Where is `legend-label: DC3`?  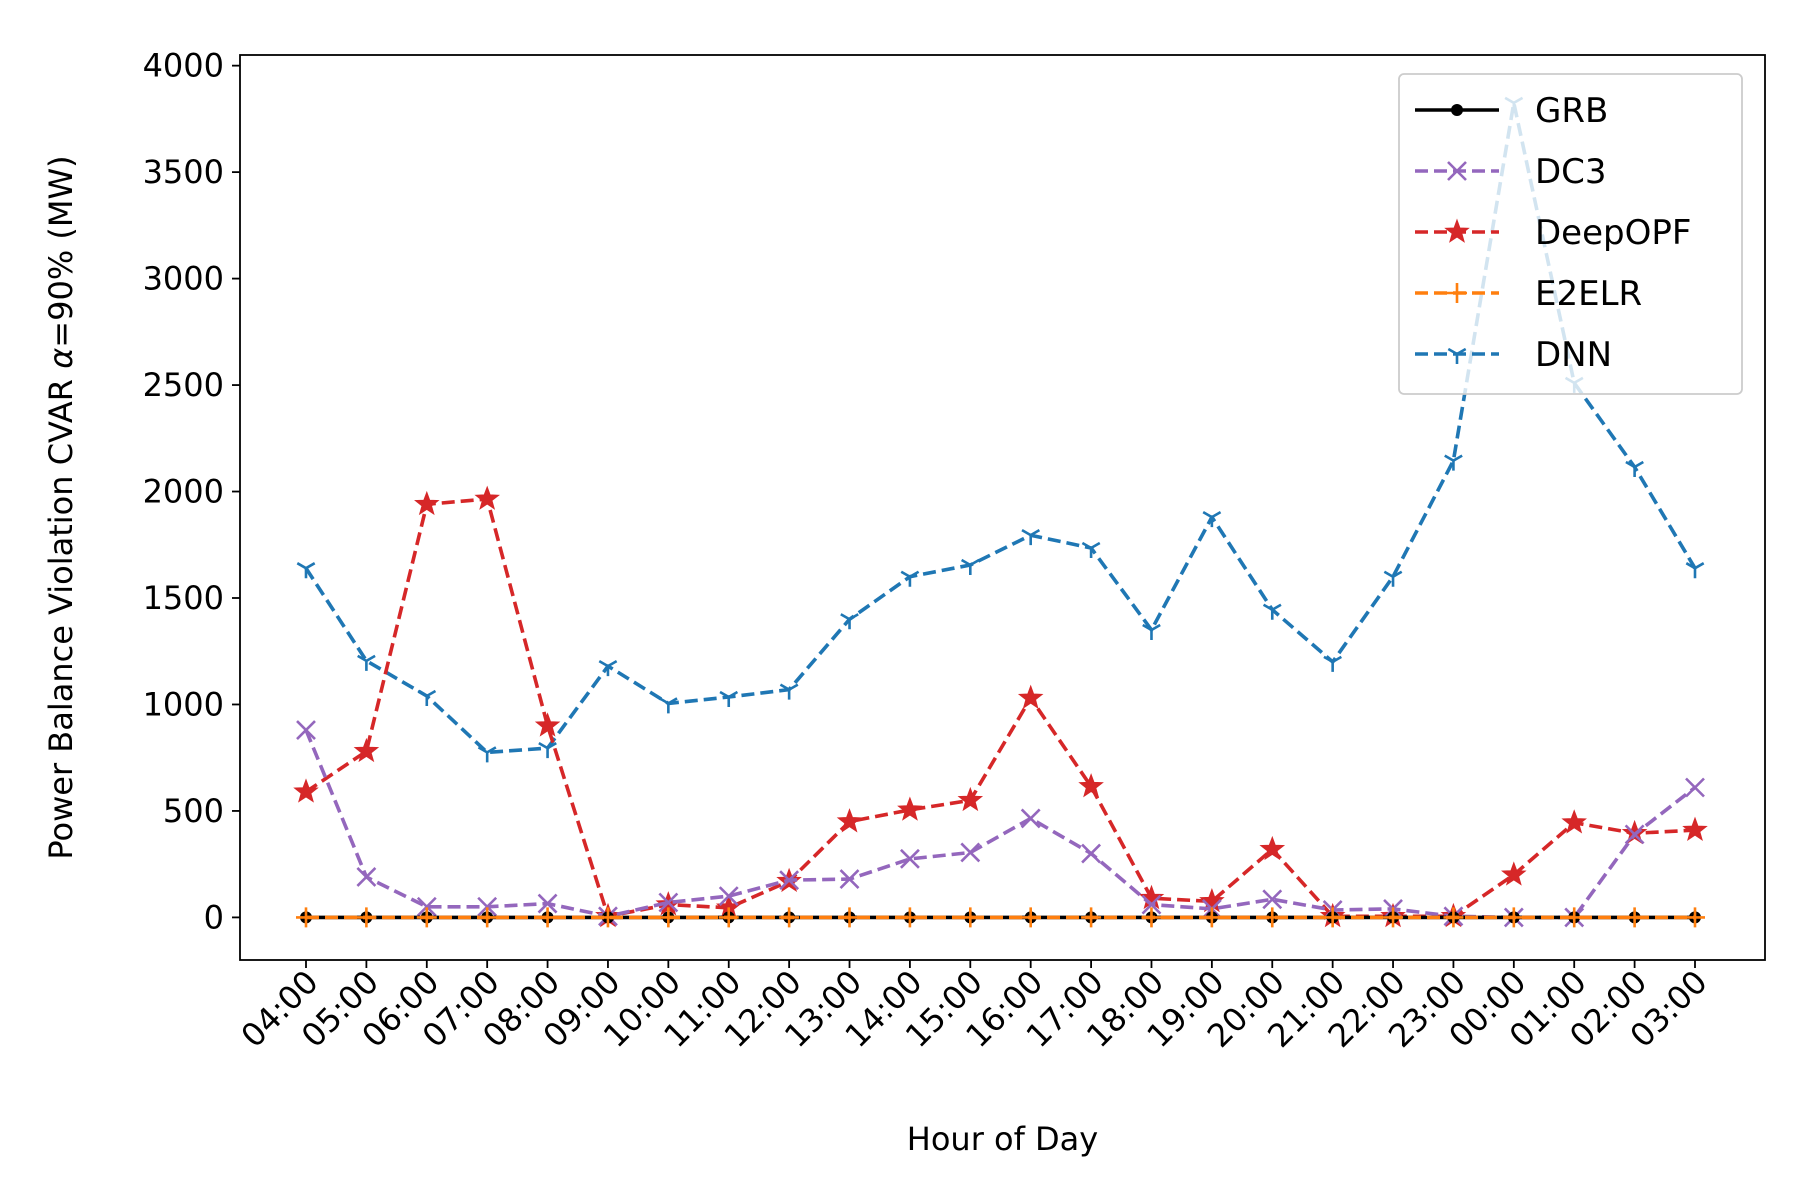 legend-label: DC3 is located at coordinates (1571, 172).